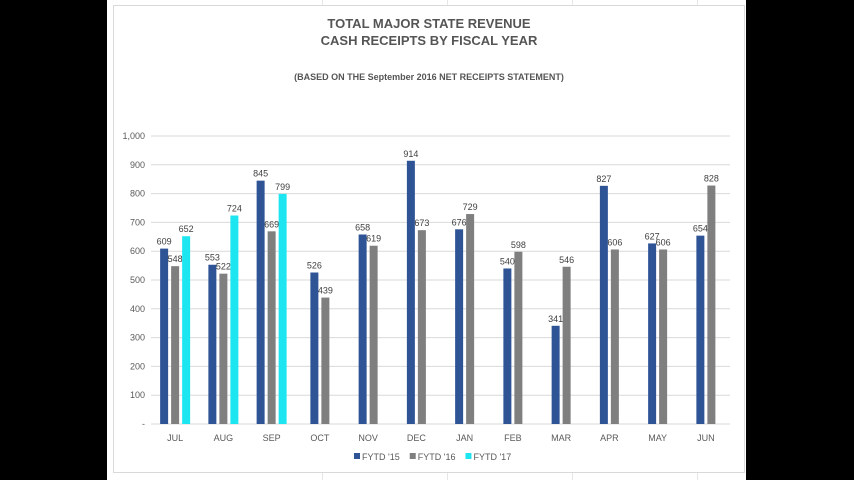 This screenshot has width=854, height=480. What do you see at coordinates (234, 208) in the screenshot?
I see `data-label: 724` at bounding box center [234, 208].